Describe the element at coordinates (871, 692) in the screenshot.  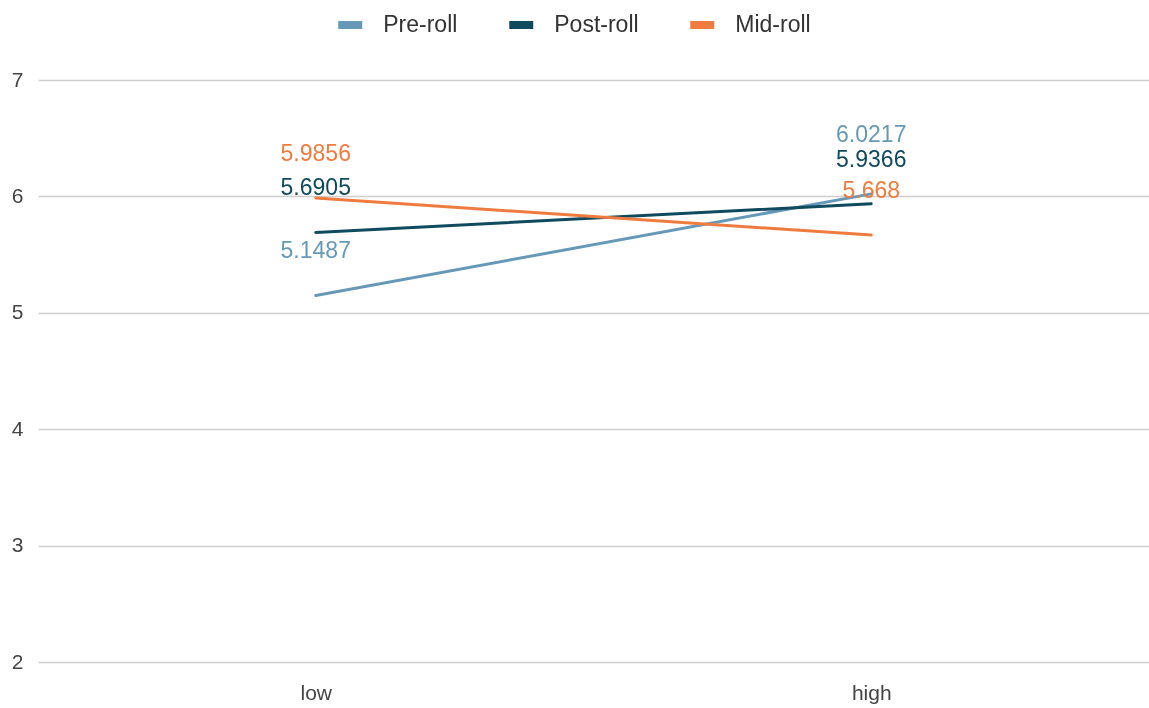
I see `x-tick-label: high` at that location.